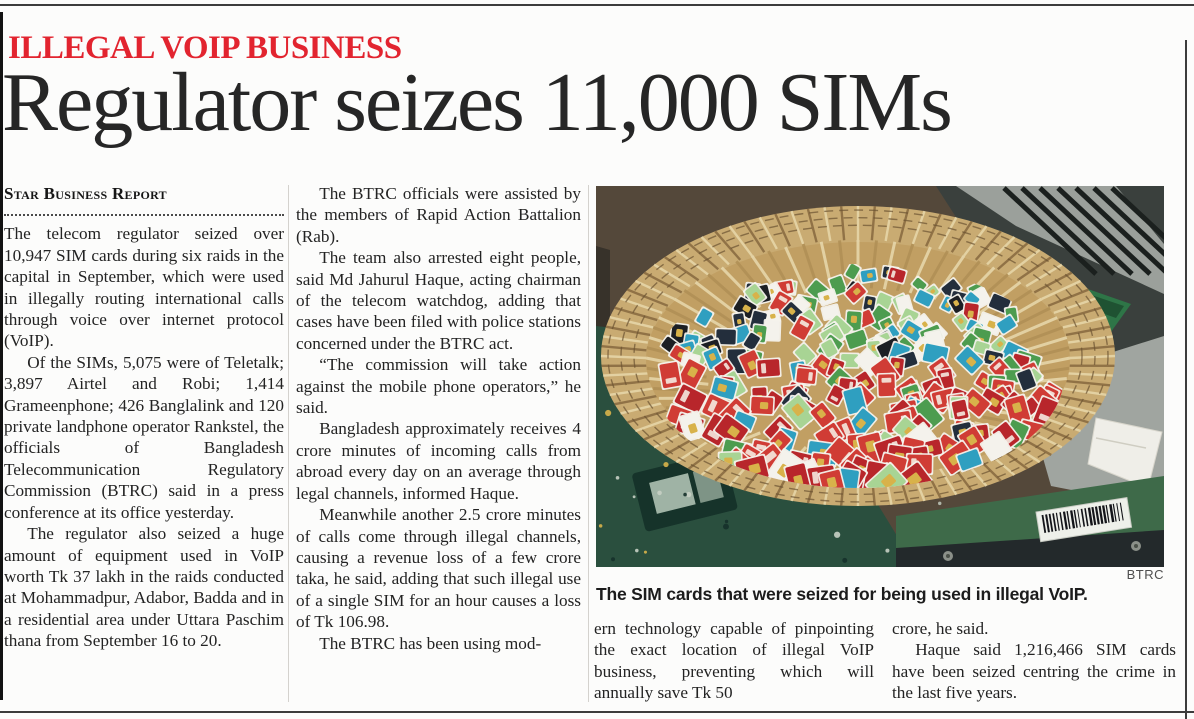 The height and width of the screenshot is (719, 1194). I want to click on bottom-rule, so click(597, 712).